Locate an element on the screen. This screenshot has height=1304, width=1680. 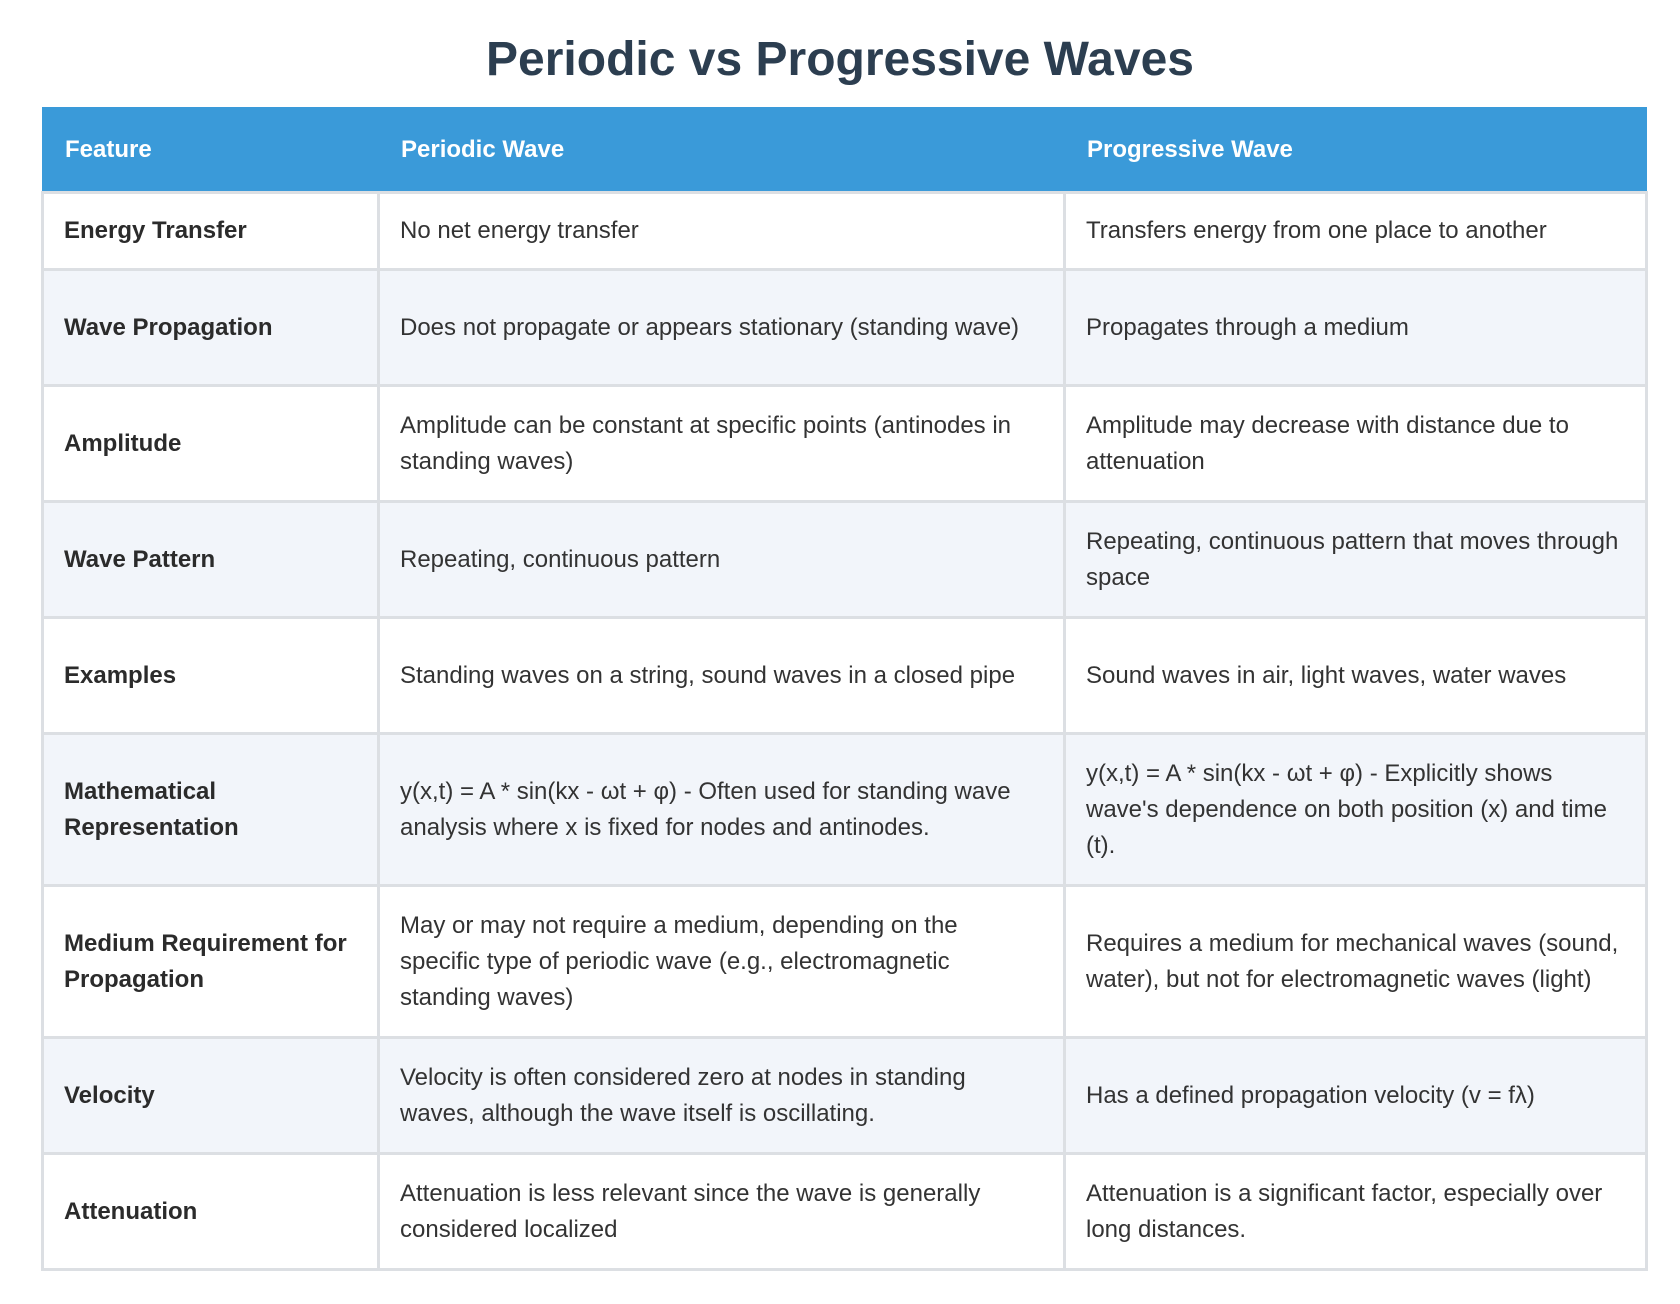
periodic-cell: No net energy transfer is located at coordinates (721, 231).